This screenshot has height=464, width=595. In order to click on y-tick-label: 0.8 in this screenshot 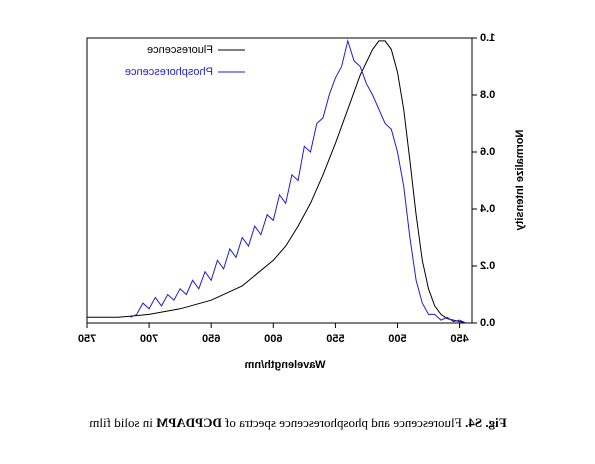, I will do `click(487, 95)`.